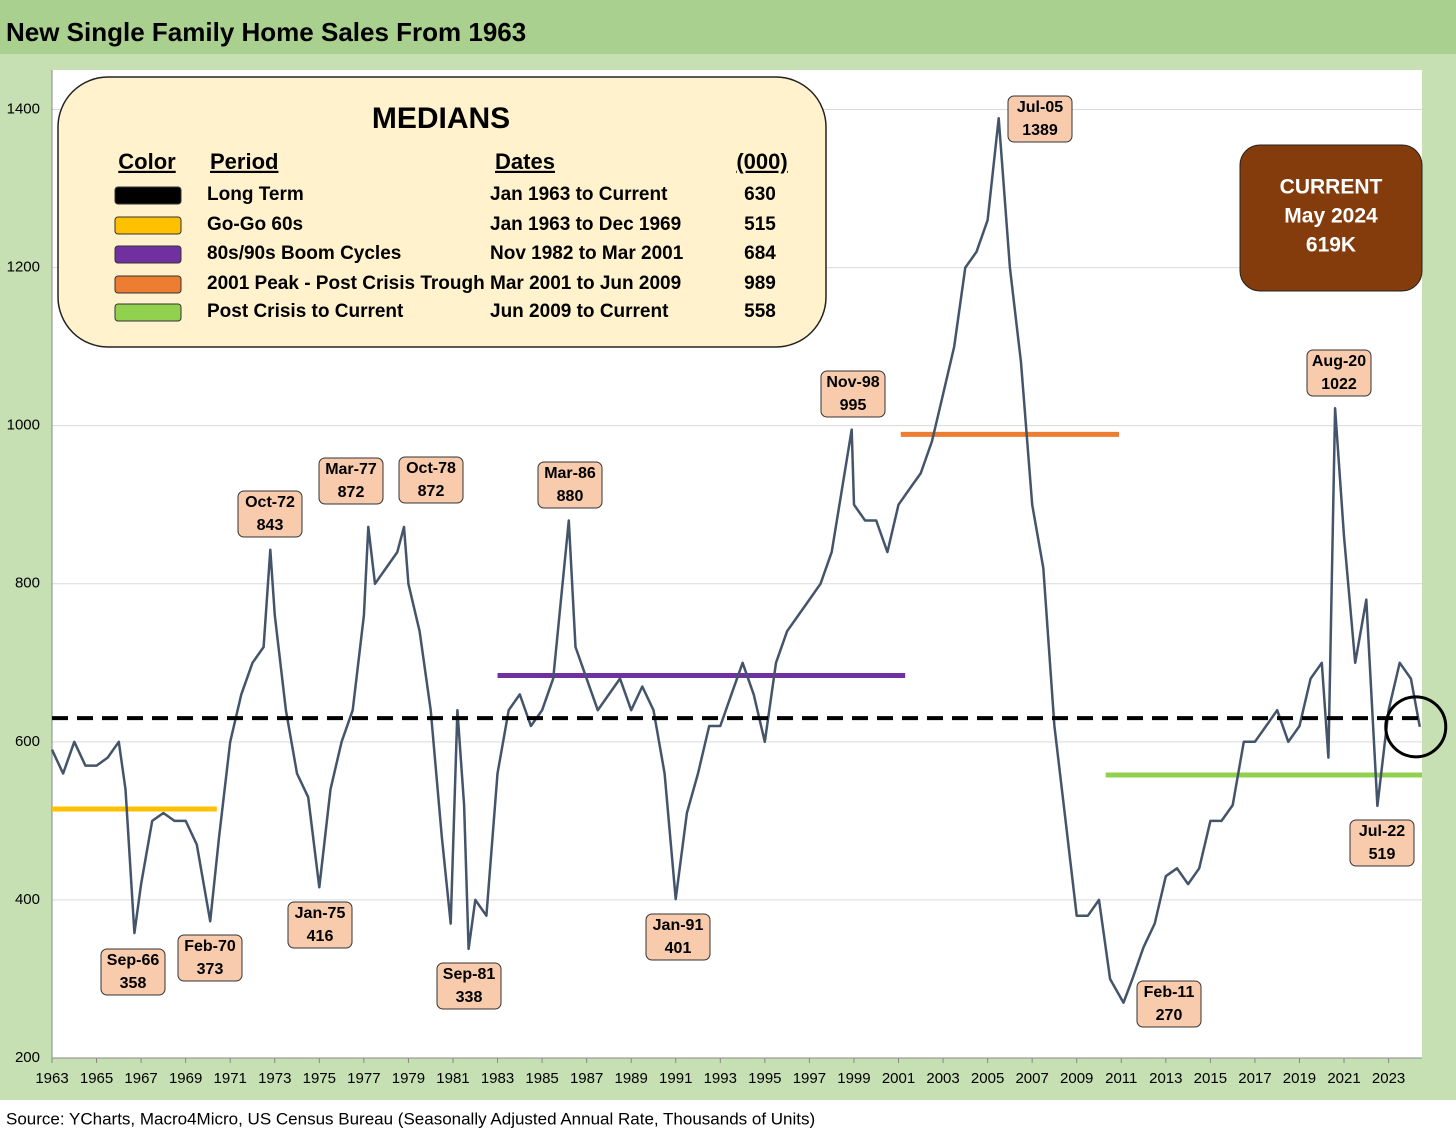 Image resolution: width=1456 pixels, height=1141 pixels. I want to click on y-tick-label: 1000, so click(23, 425).